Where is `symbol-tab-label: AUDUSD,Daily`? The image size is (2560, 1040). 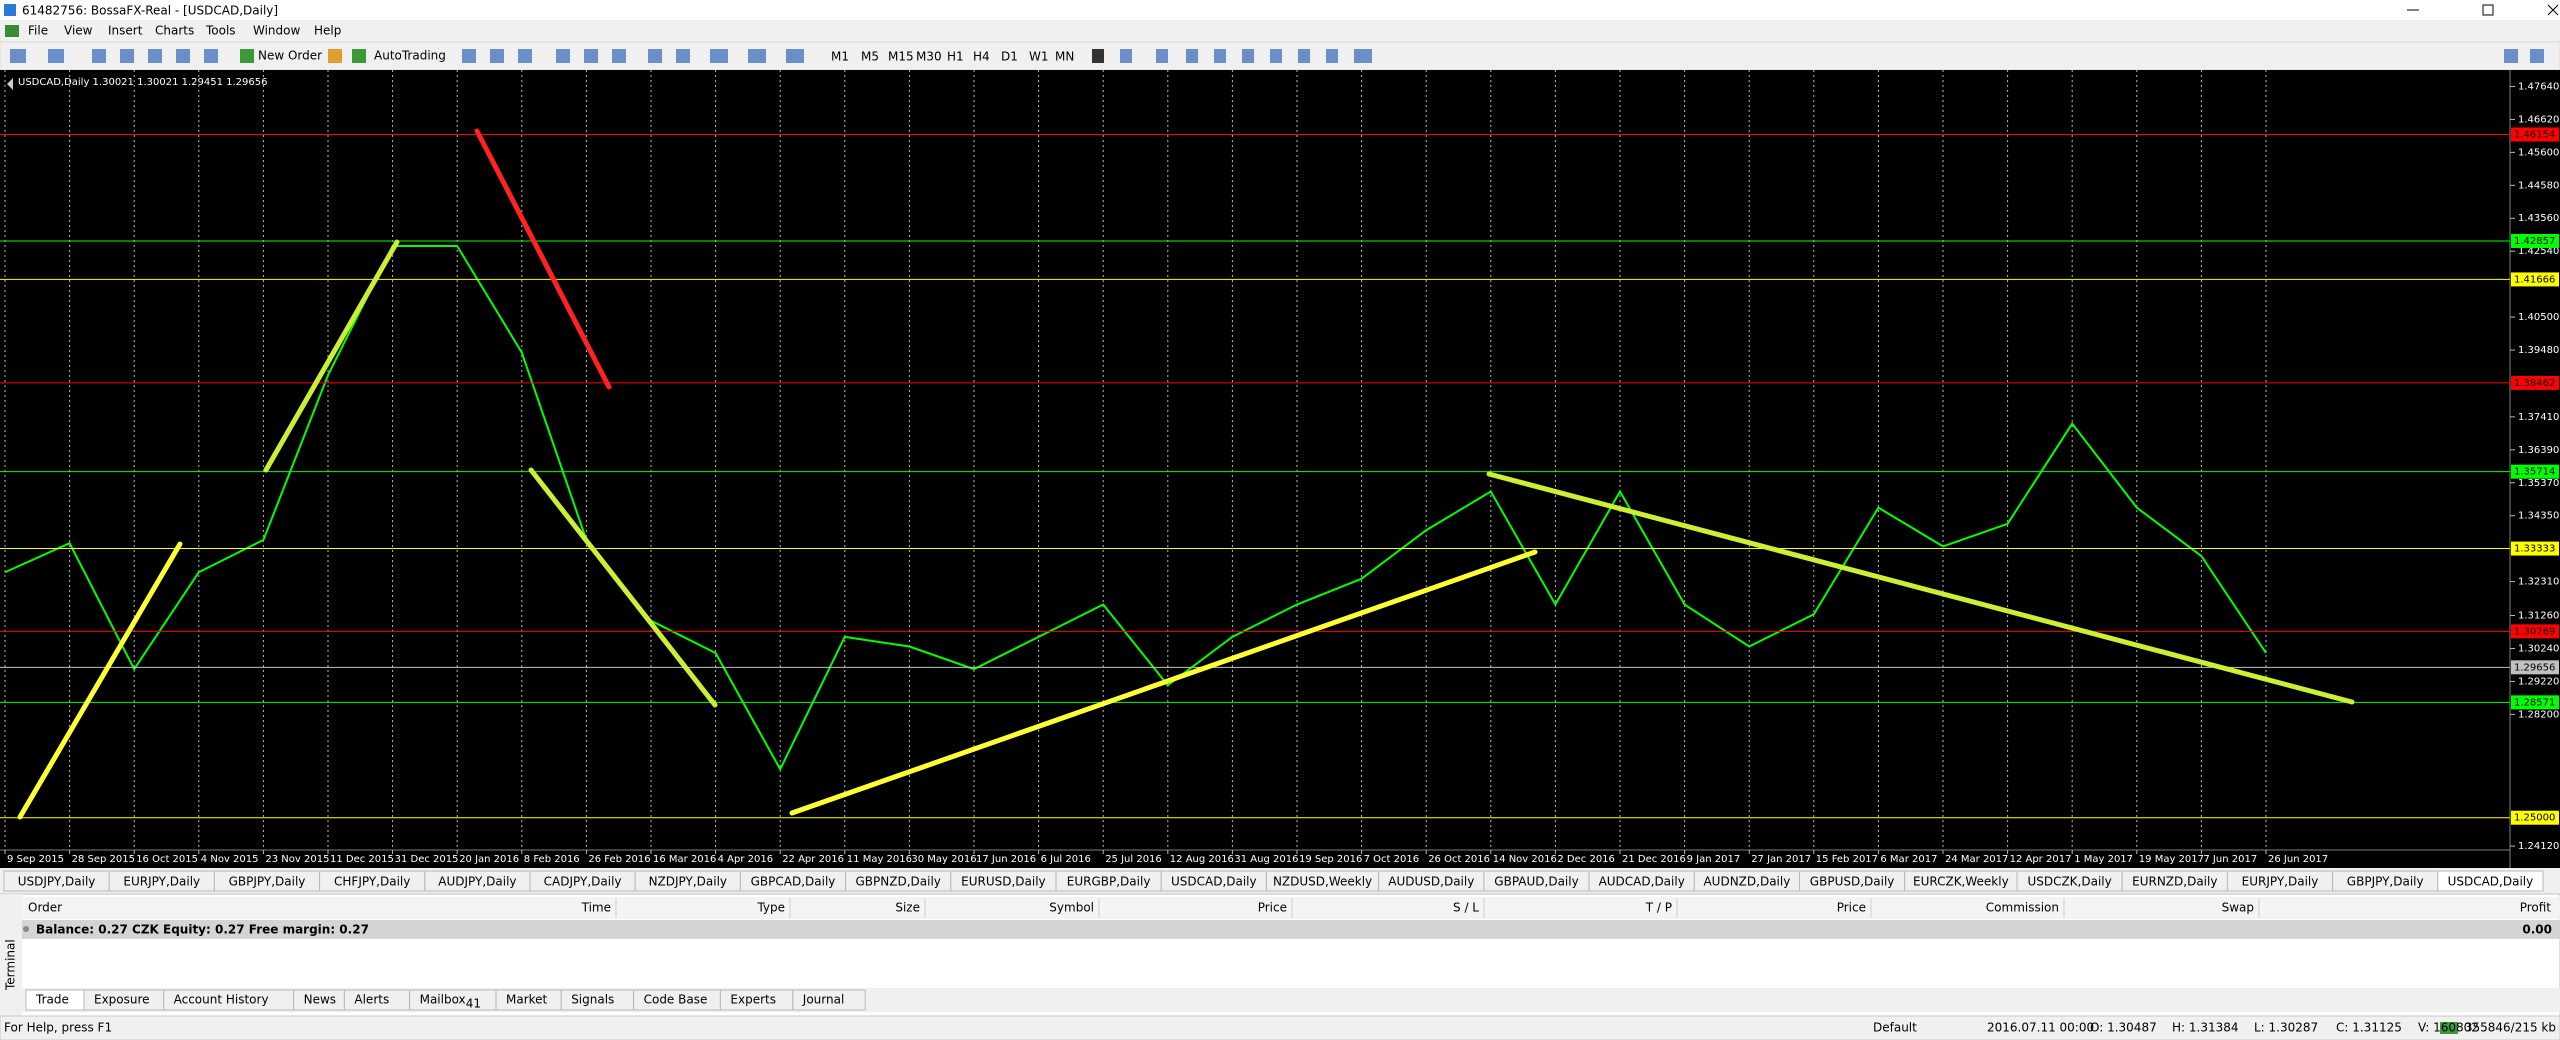
symbol-tab-label: AUDUSD,Daily is located at coordinates (1431, 882).